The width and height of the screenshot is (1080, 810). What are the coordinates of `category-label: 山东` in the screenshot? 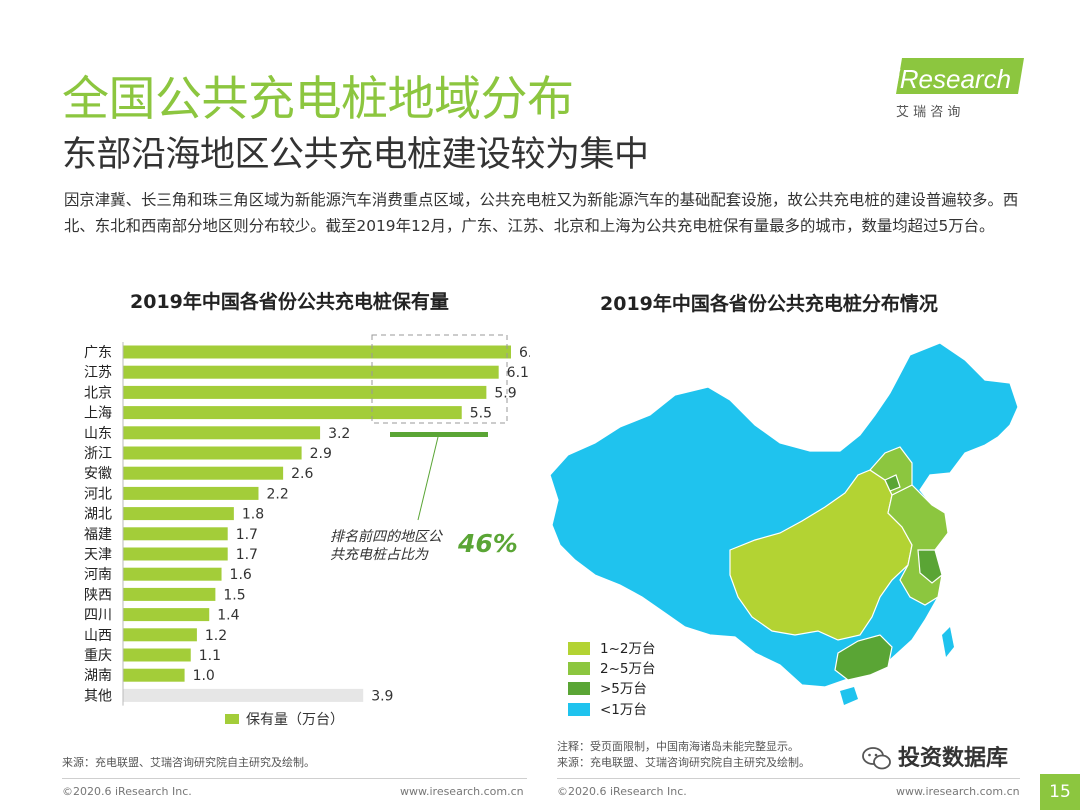 It's located at (98, 434).